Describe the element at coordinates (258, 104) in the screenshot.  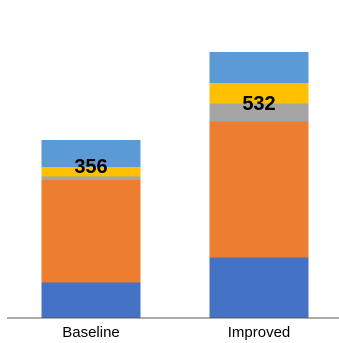
I see `total-label-improved: 532` at that location.